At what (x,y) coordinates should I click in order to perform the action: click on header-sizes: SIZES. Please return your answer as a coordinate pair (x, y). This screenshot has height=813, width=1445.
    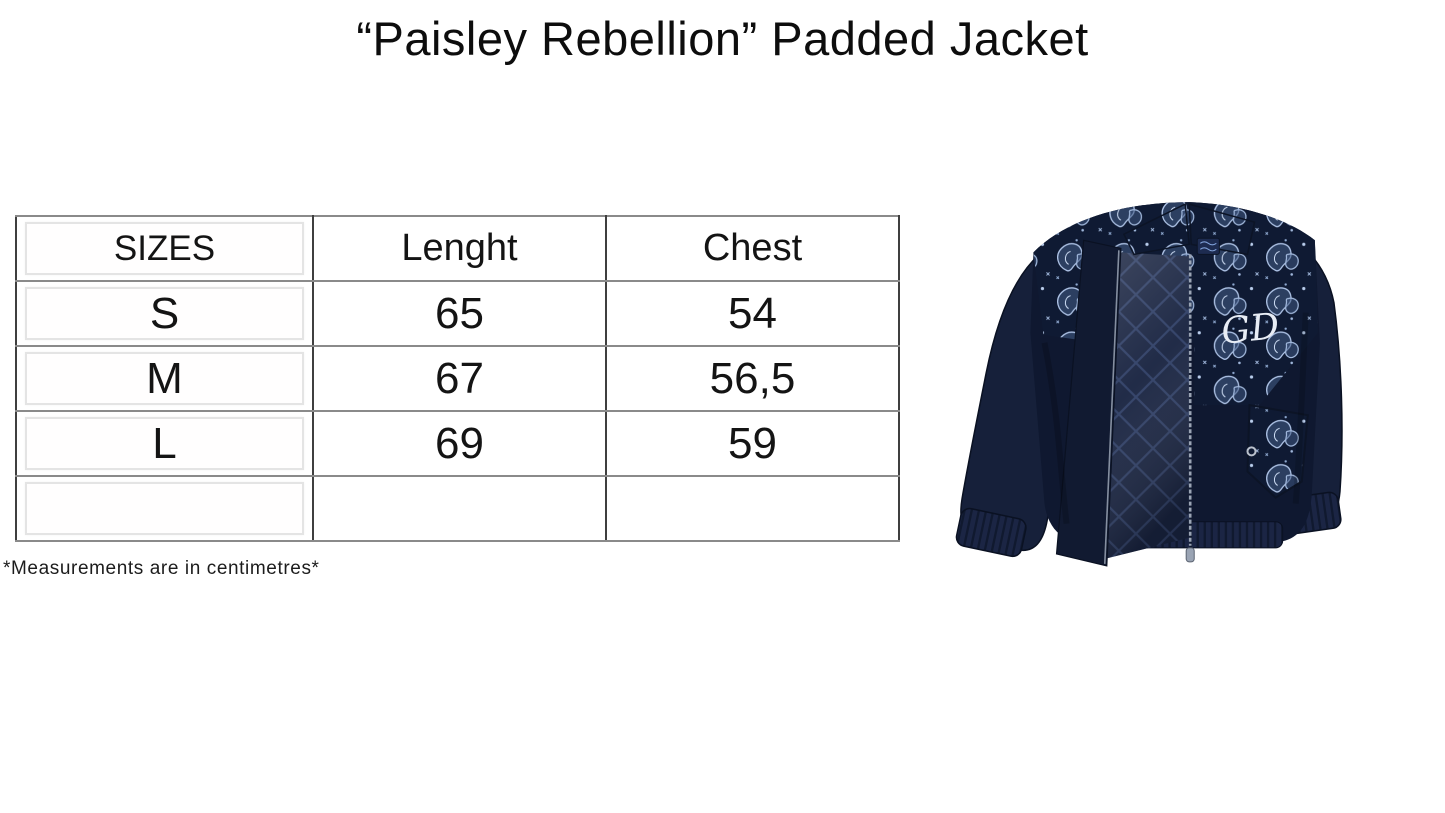
    Looking at the image, I should click on (164, 248).